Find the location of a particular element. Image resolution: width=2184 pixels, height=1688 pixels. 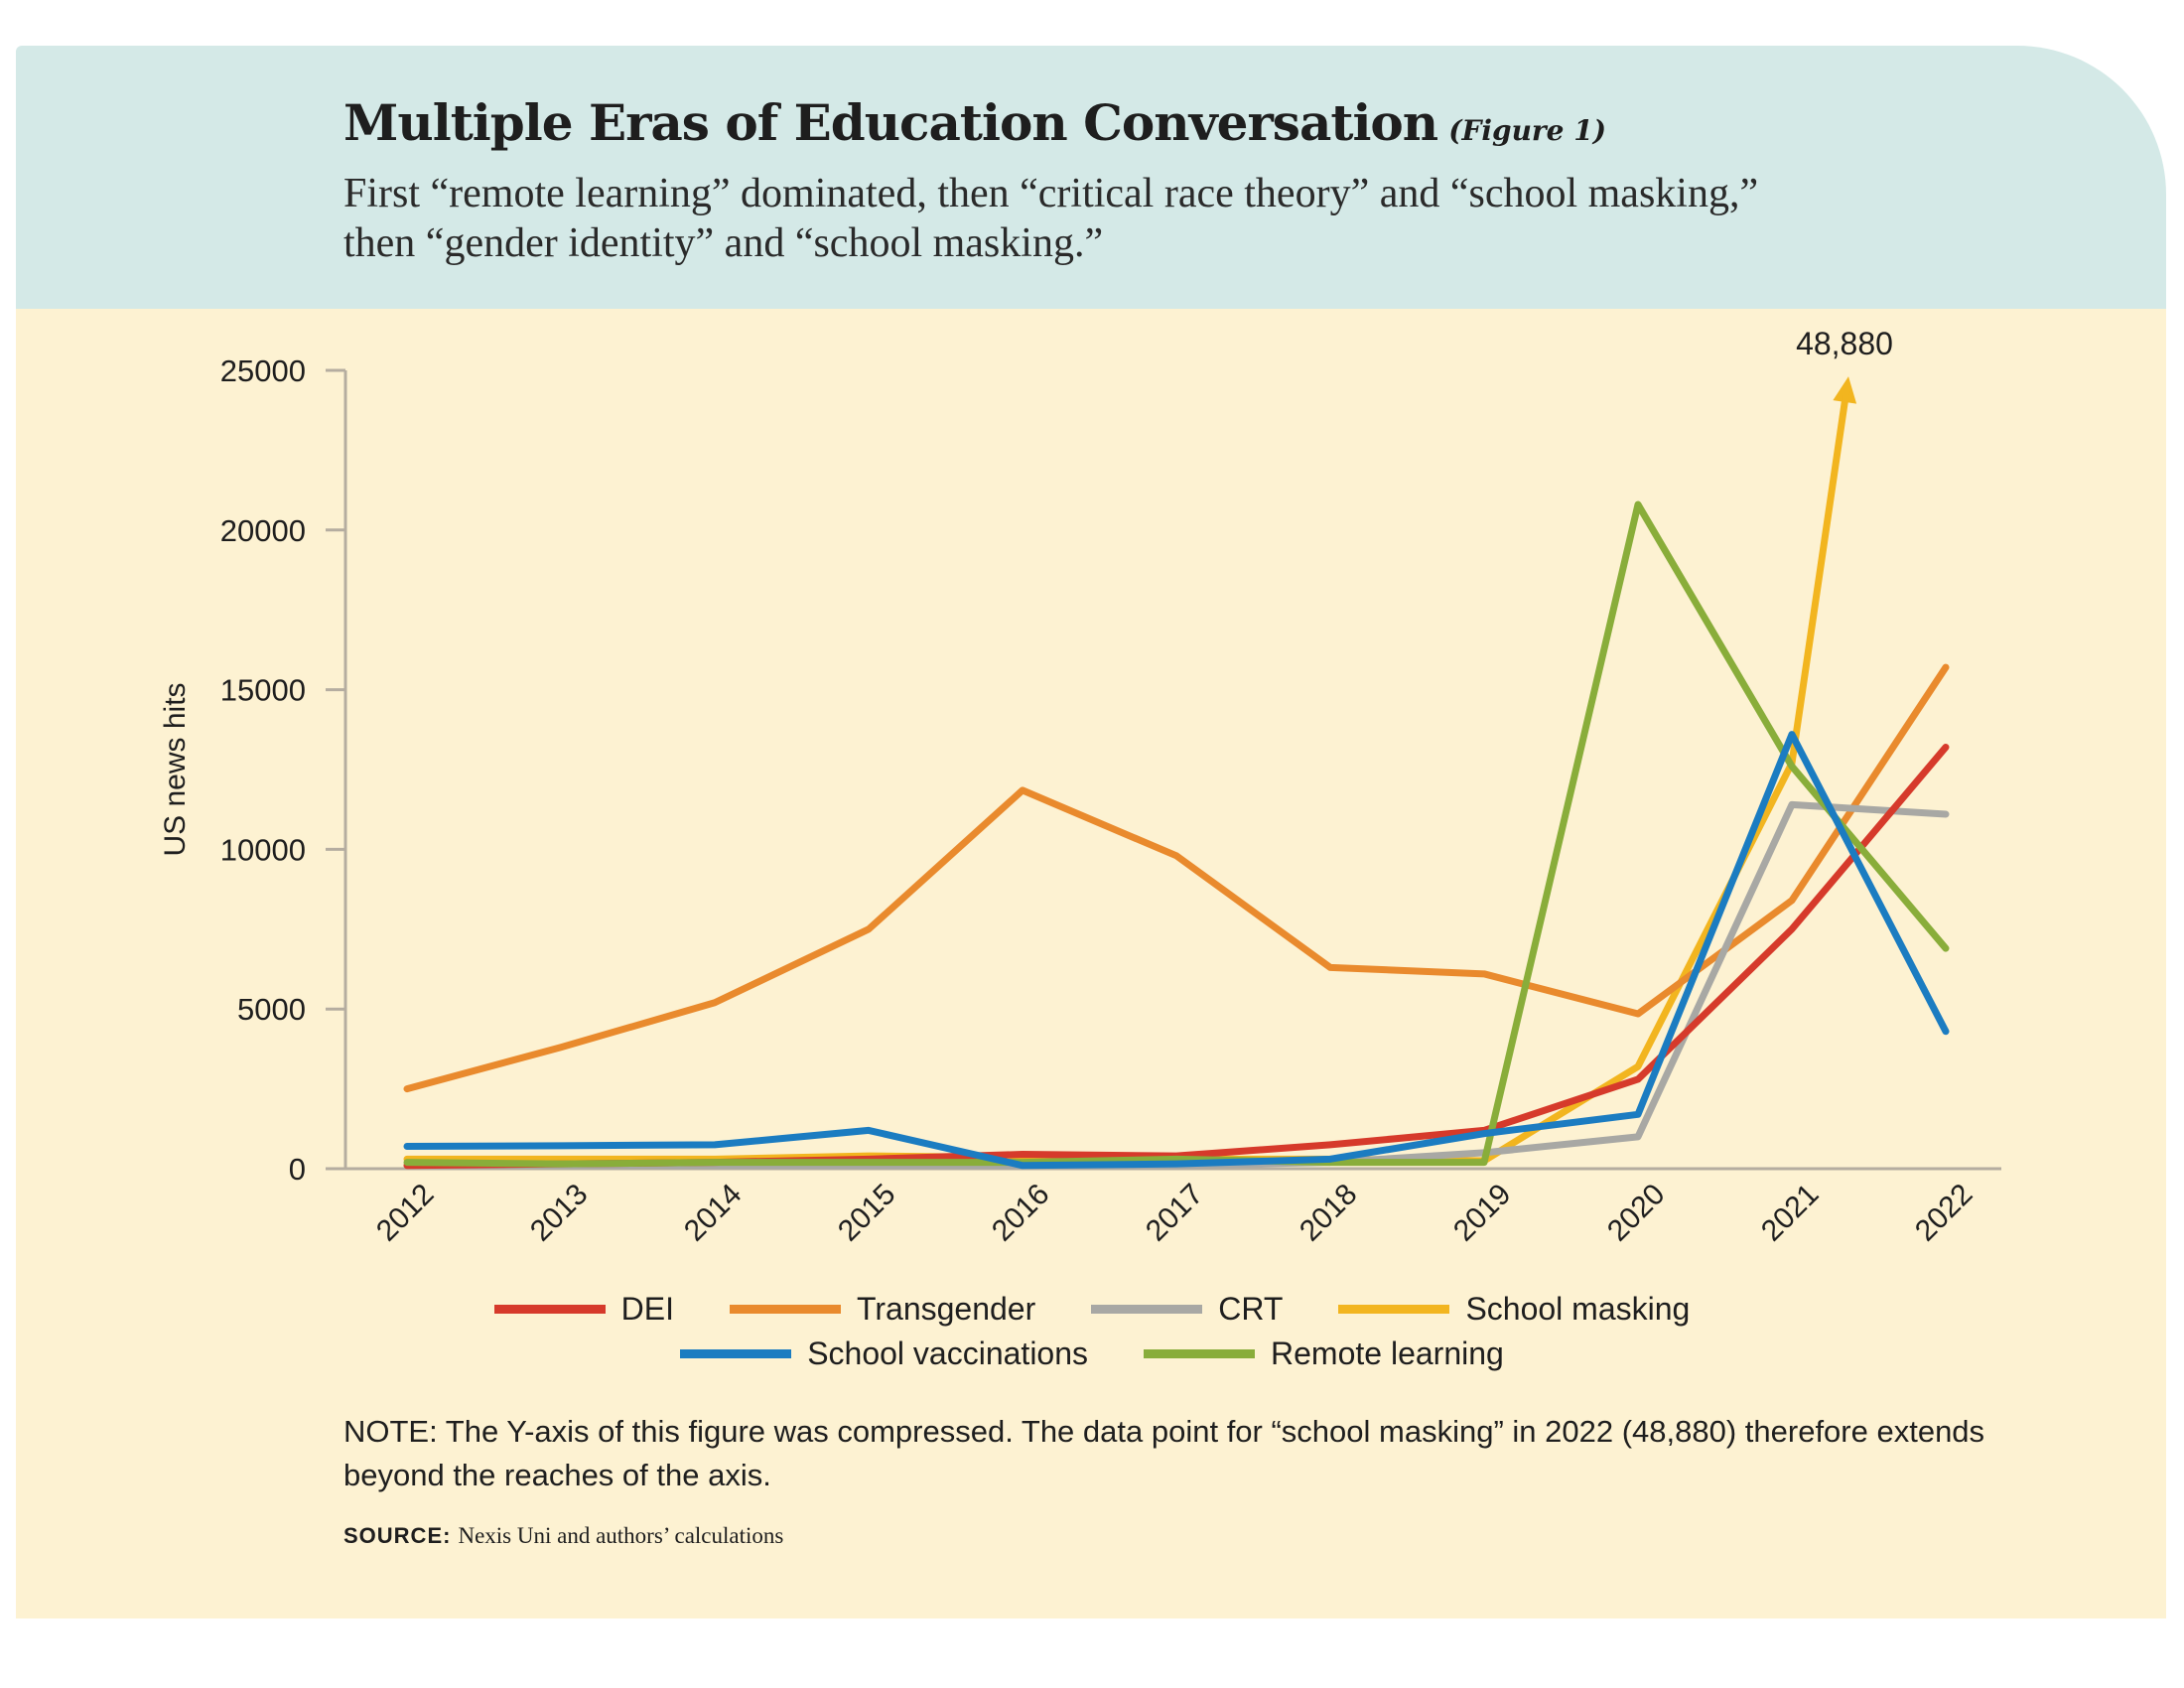

chart-title: Multiple Eras of Education Conversation is located at coordinates (890, 122).